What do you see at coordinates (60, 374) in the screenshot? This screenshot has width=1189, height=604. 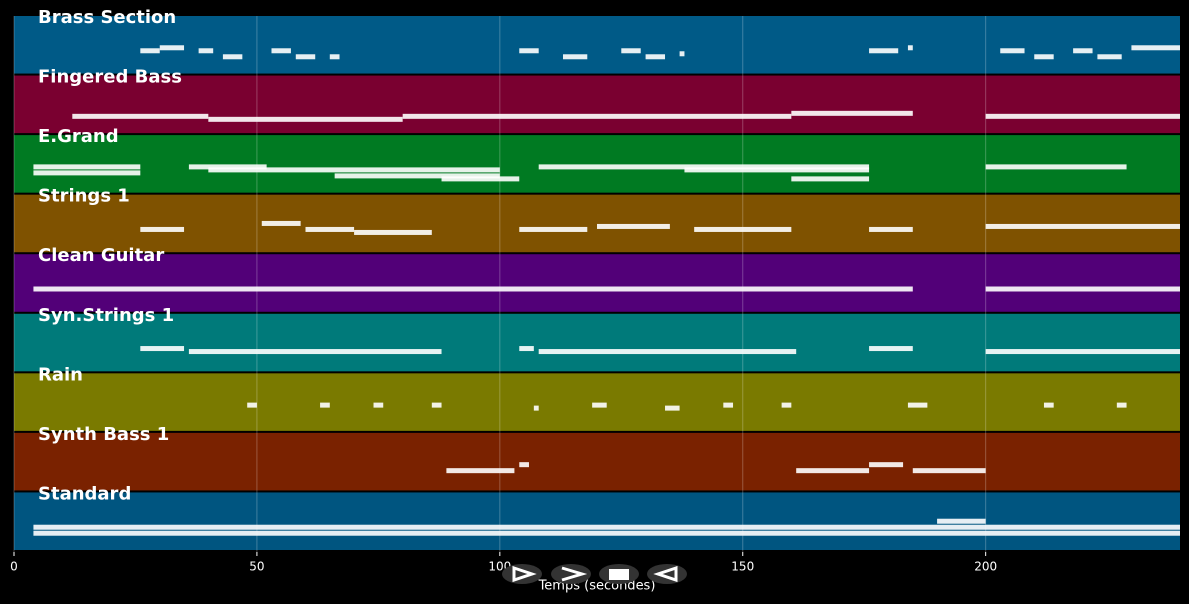 I see `track-name: Rain` at bounding box center [60, 374].